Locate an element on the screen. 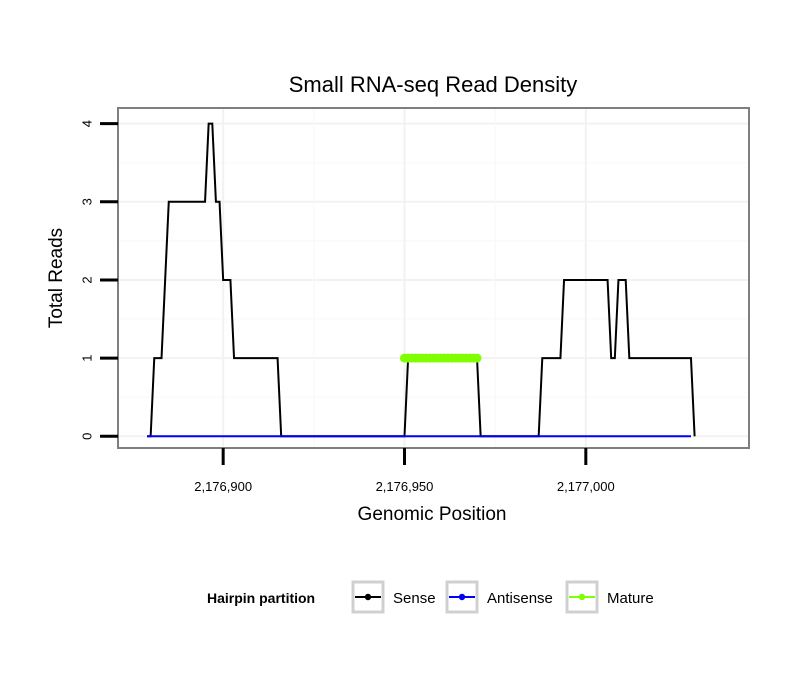  y-tick-label: 3 is located at coordinates (86, 201).